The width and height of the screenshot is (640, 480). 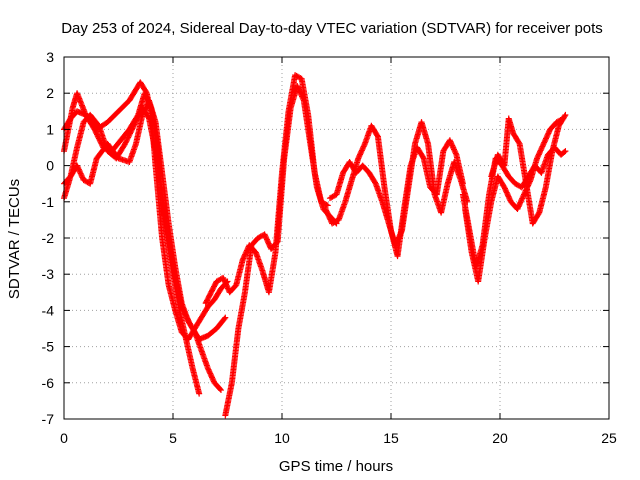 I want to click on y-tick-label: -7, so click(x=48, y=419).